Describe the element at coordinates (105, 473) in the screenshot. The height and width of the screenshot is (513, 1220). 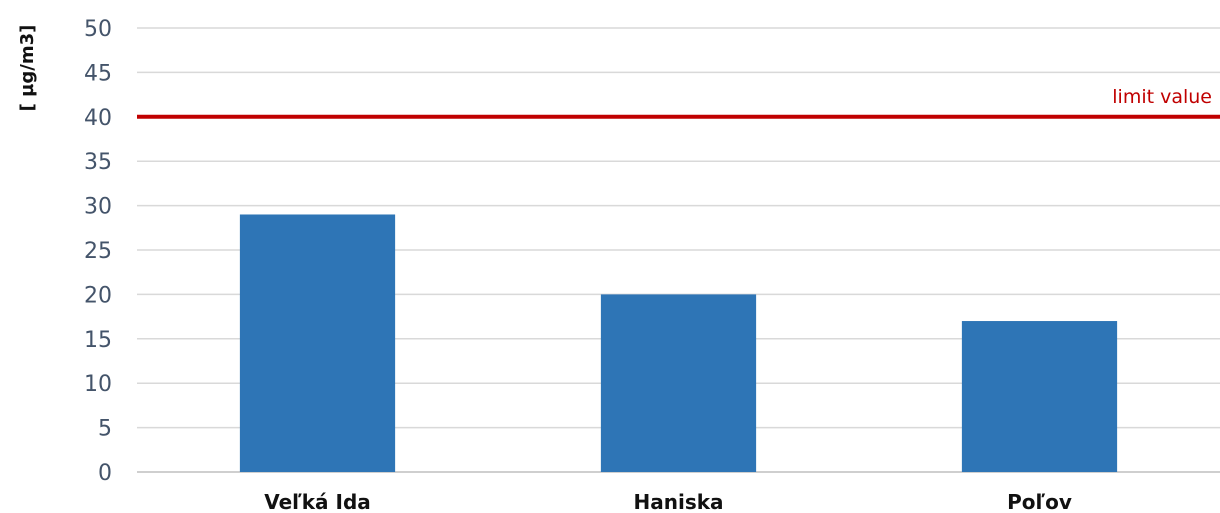
I see `y-tick-label: 0` at that location.